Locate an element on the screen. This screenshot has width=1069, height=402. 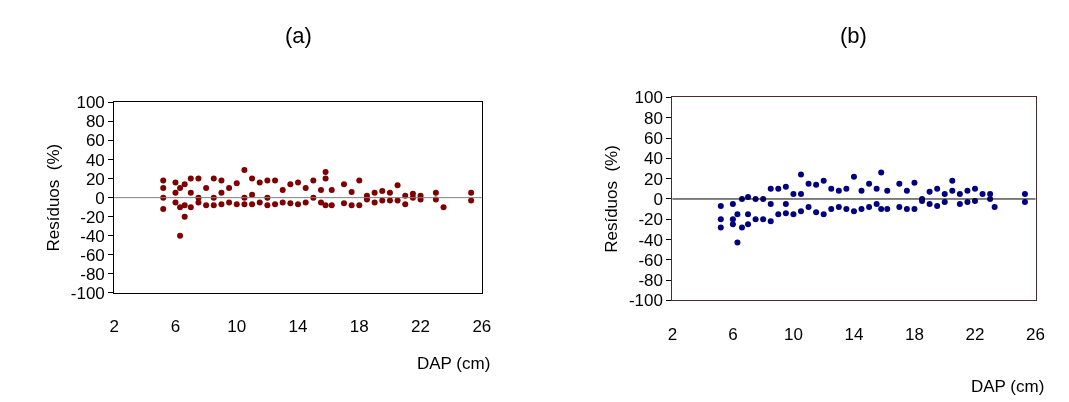
chart-title: (a) is located at coordinates (298, 35).